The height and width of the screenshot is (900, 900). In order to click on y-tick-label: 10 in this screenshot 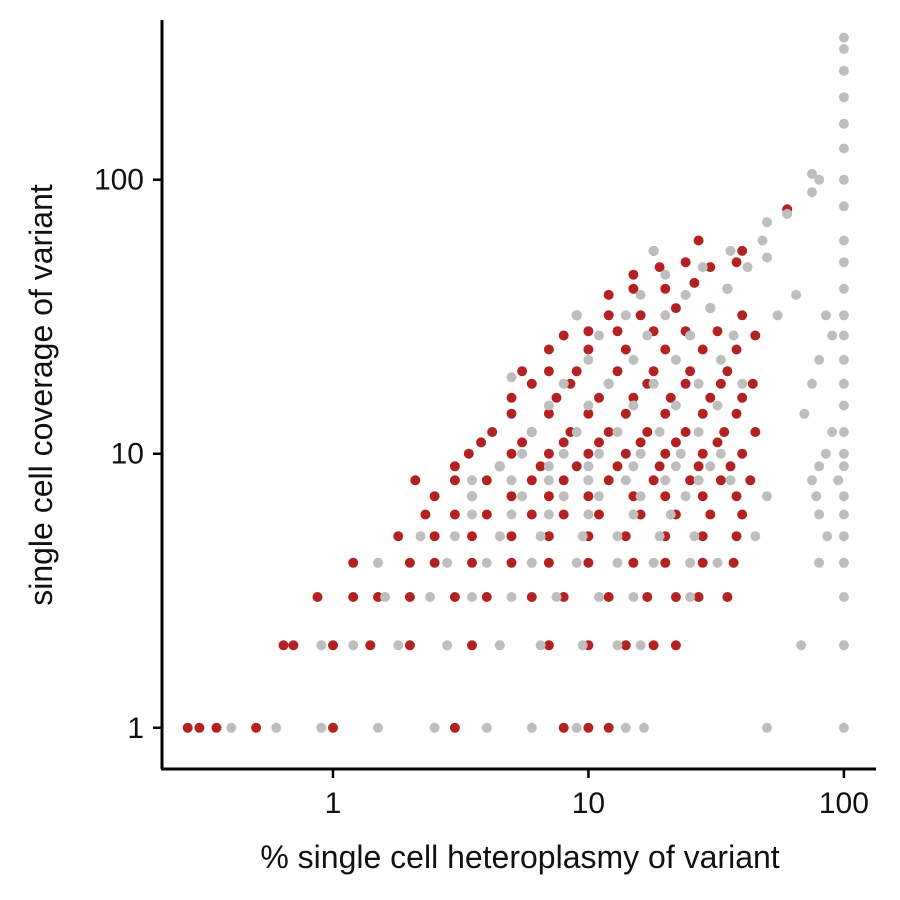, I will do `click(127, 454)`.